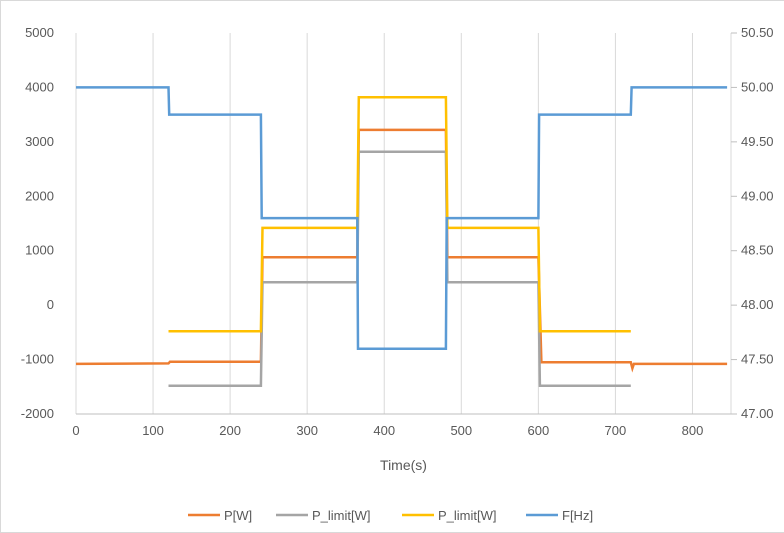 The height and width of the screenshot is (533, 784). What do you see at coordinates (37, 413) in the screenshot?
I see `y-tick-label-left: -2000` at bounding box center [37, 413].